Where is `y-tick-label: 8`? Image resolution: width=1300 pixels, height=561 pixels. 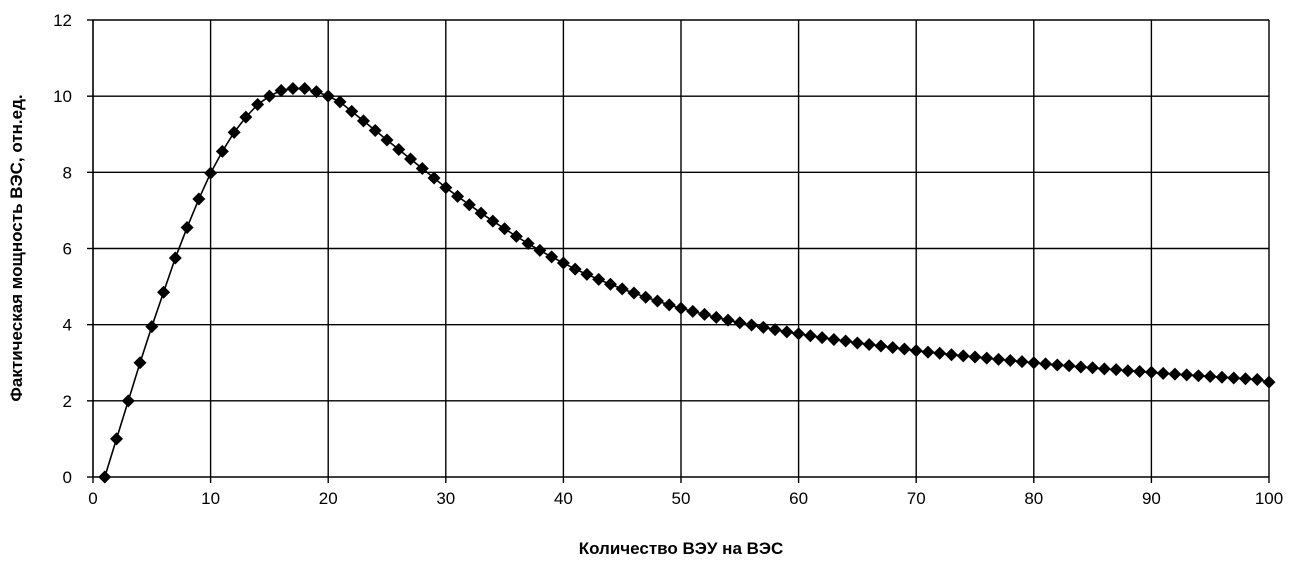 y-tick-label: 8 is located at coordinates (67, 172).